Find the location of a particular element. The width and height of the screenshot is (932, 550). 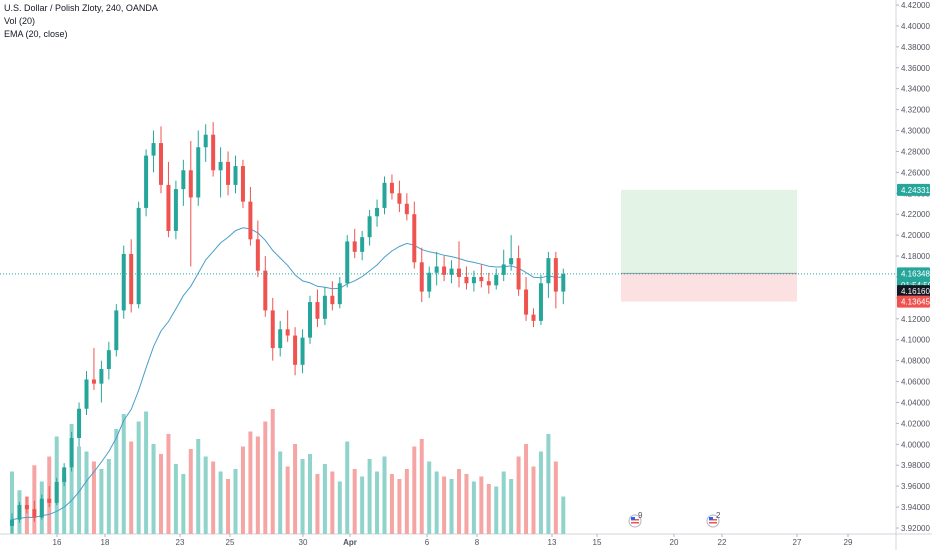

position-loss-zone is located at coordinates (709, 287).